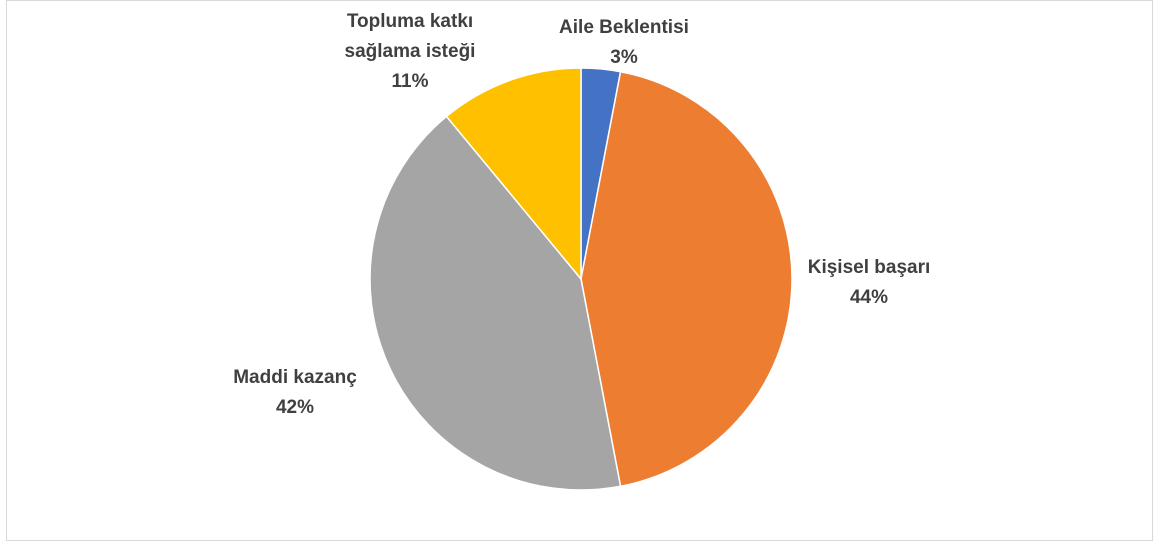  I want to click on category-label: Kişisel başarı, so click(869, 267).